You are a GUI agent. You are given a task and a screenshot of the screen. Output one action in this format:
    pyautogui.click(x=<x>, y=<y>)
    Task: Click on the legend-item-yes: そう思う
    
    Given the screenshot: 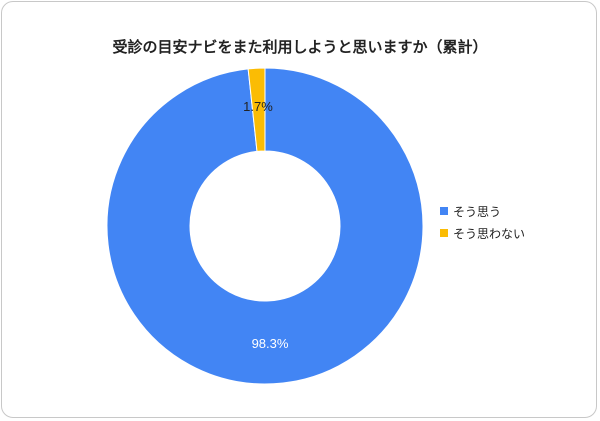 What is the action you would take?
    pyautogui.click(x=482, y=211)
    